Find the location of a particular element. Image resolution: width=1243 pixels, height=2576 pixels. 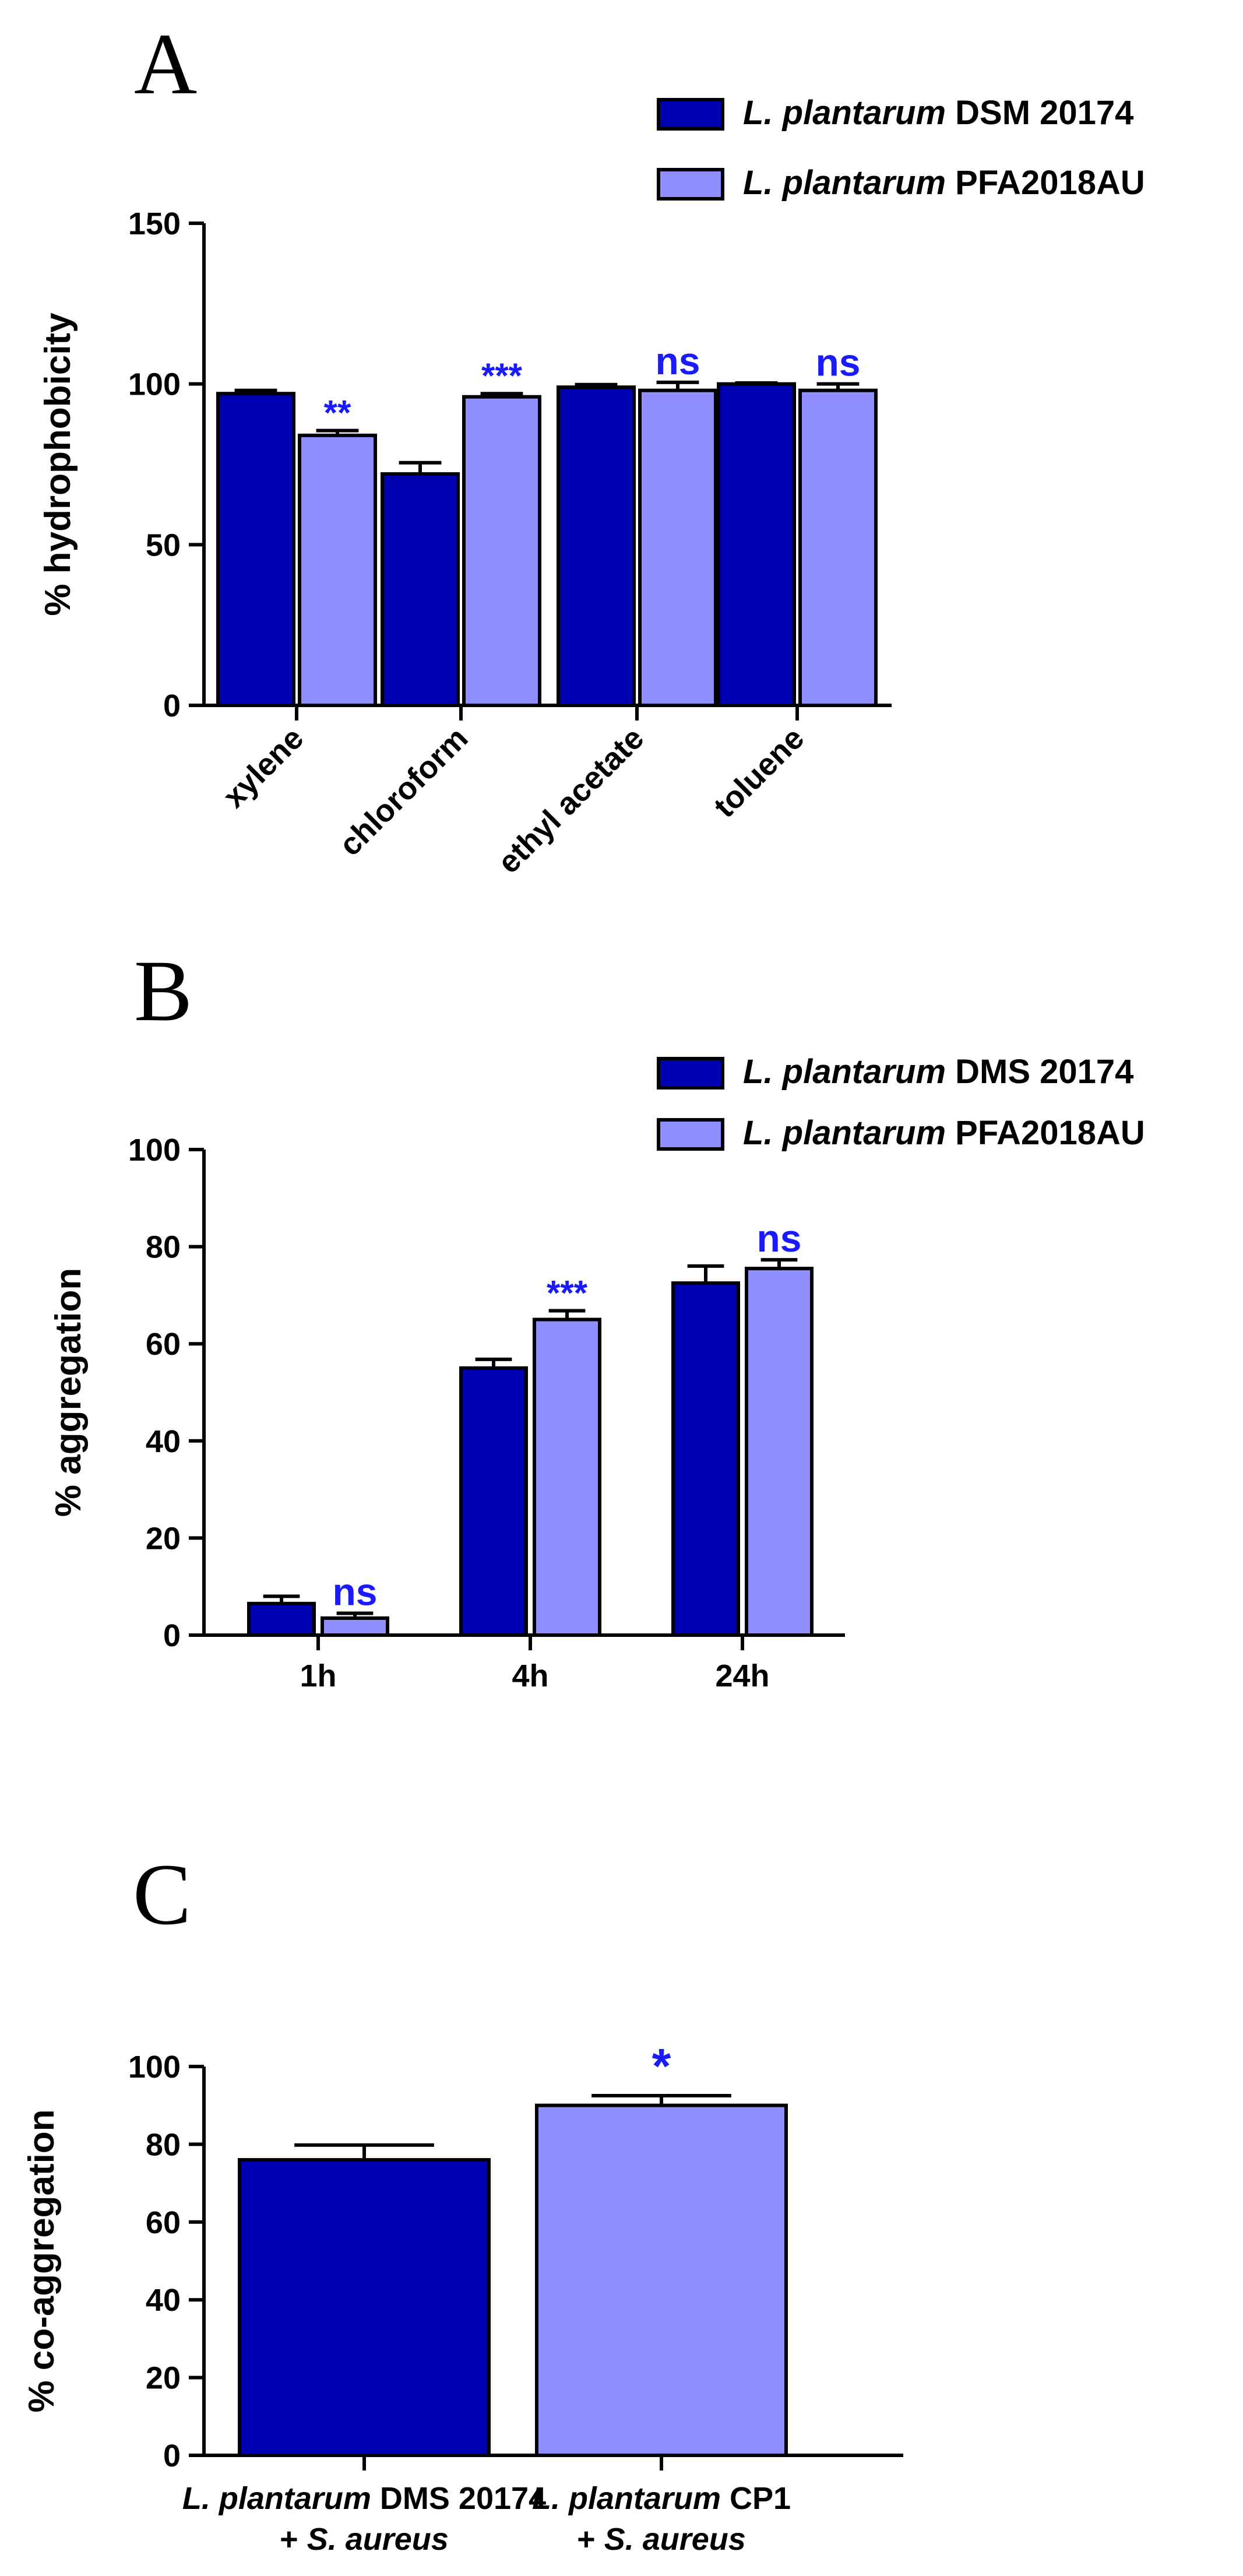

panel-a-y-tick-label: 50 is located at coordinates (164, 545).